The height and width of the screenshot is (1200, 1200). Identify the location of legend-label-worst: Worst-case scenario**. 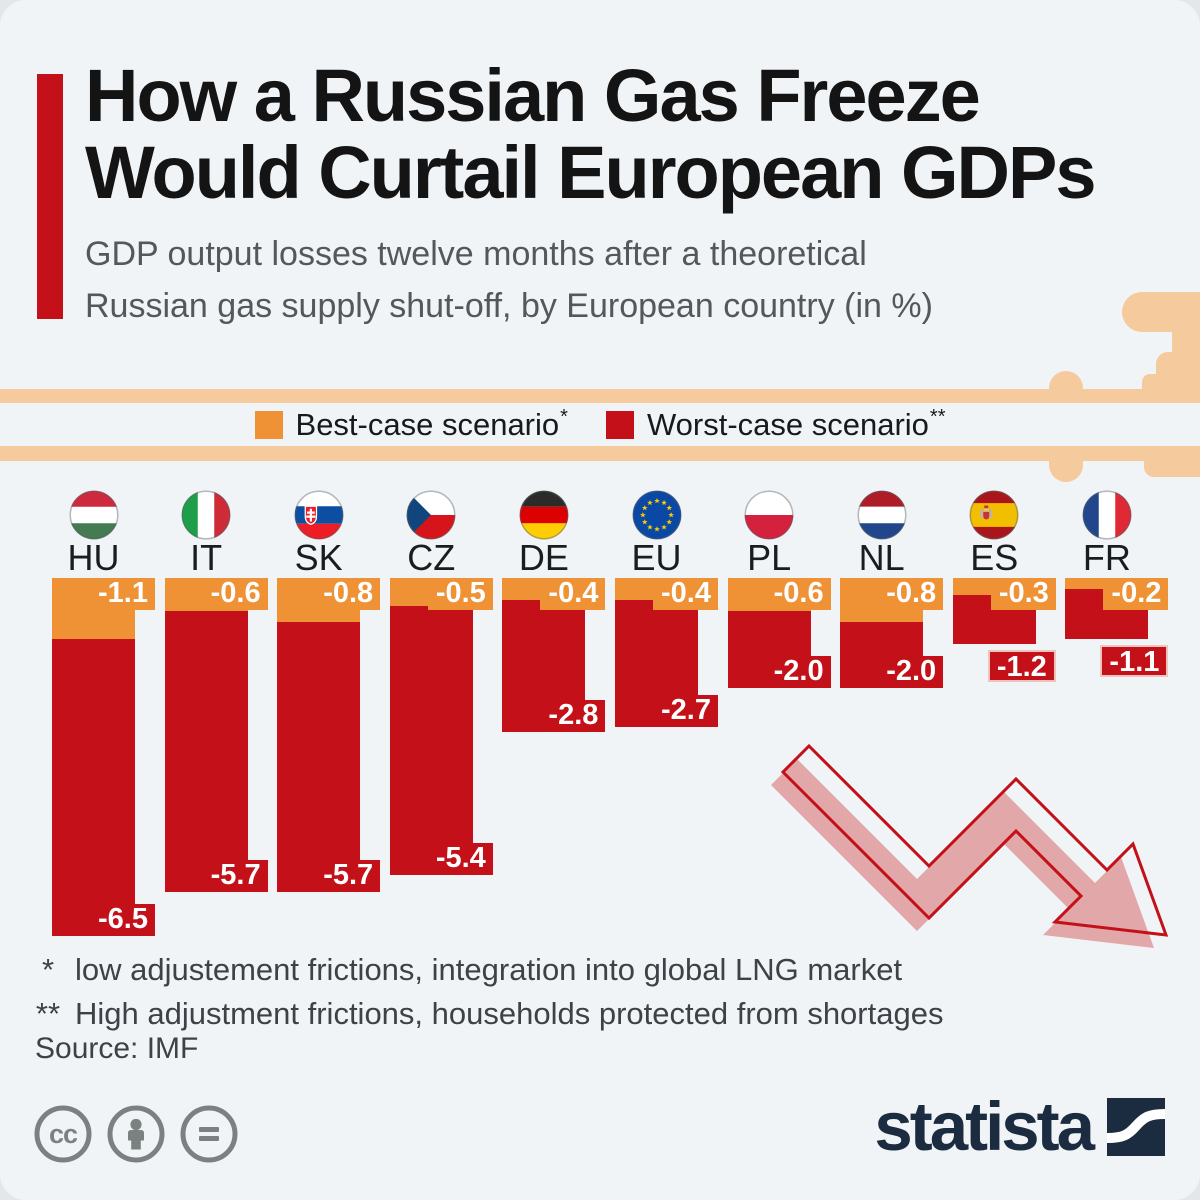
(796, 424).